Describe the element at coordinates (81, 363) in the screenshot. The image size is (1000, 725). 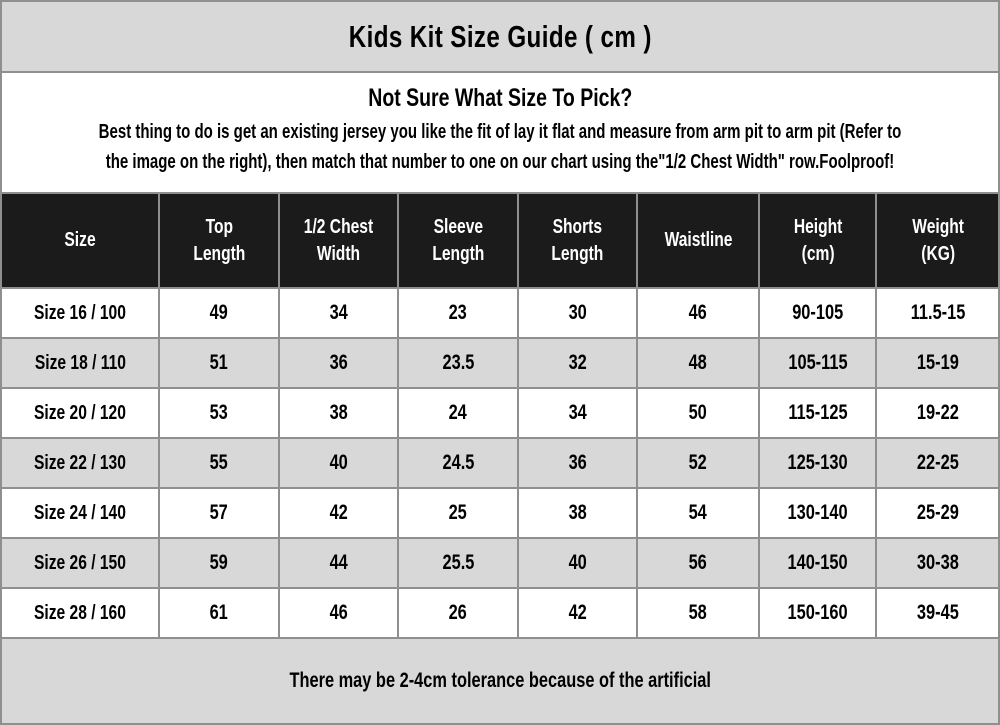
I see `size-cell: Size 18 / 110` at that location.